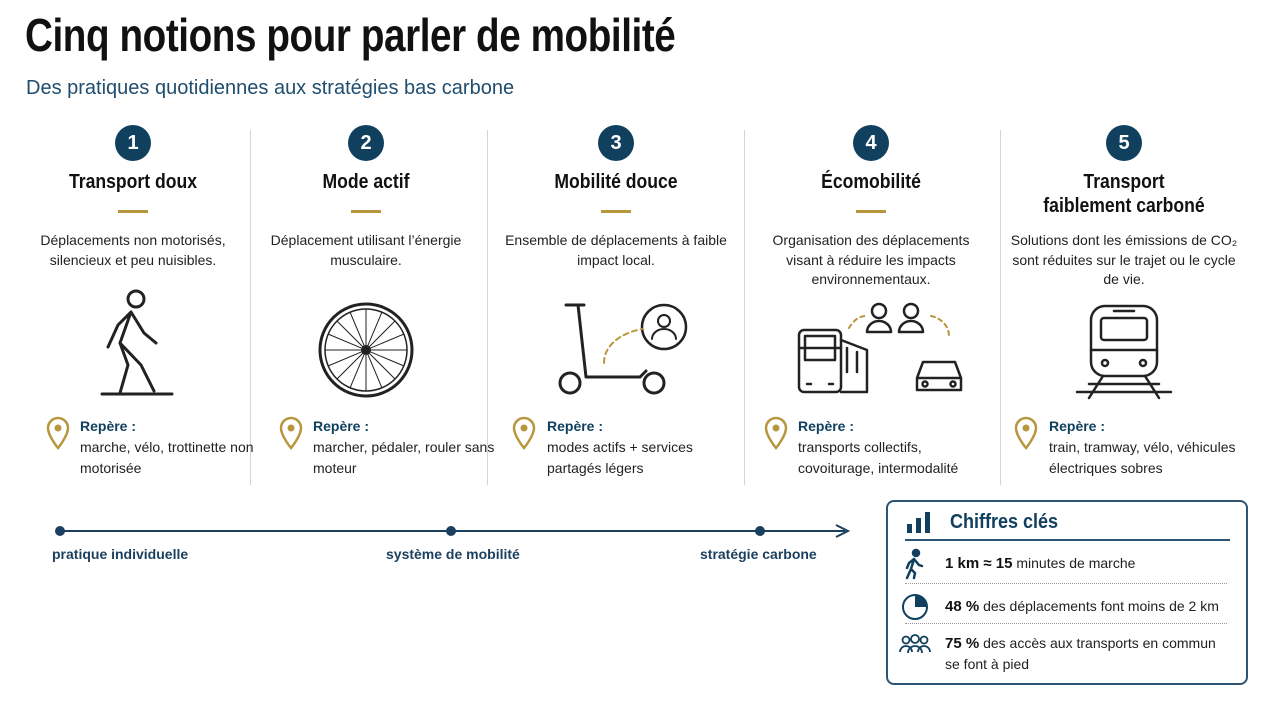 Image resolution: width=1280 pixels, height=702 pixels. I want to click on key-figures-title: Chiffres clés, so click(1004, 522).